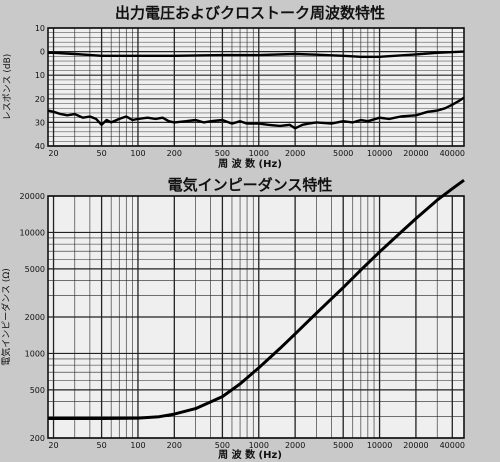 This screenshot has width=500, height=462. I want to click on y-tick-label: 10000, so click(32, 232).